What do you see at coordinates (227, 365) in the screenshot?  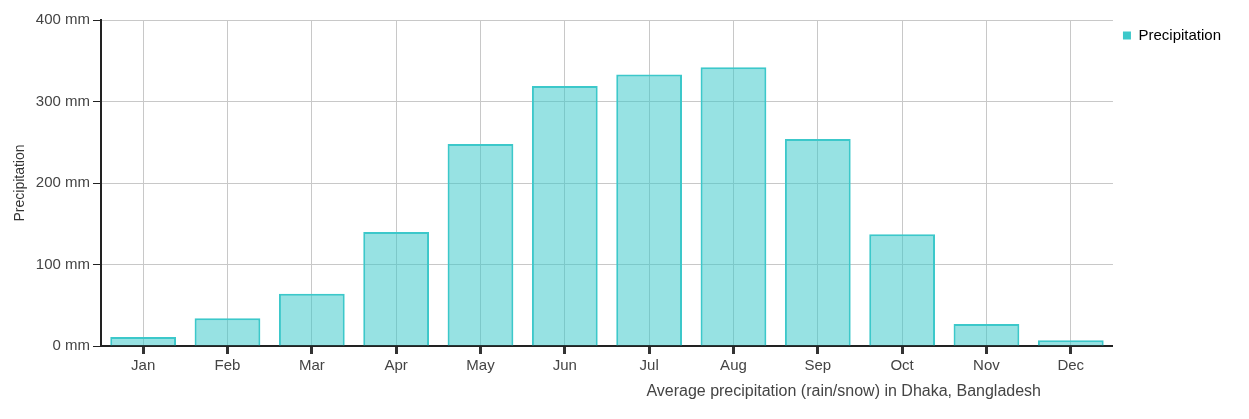 I see `x-tick-label: Feb` at bounding box center [227, 365].